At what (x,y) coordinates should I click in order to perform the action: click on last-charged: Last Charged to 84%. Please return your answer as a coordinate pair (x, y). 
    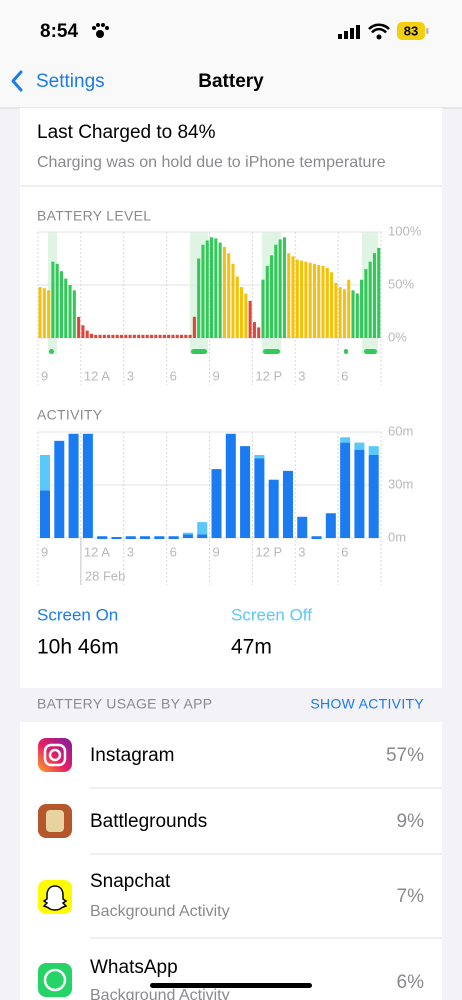
    Looking at the image, I should click on (126, 132).